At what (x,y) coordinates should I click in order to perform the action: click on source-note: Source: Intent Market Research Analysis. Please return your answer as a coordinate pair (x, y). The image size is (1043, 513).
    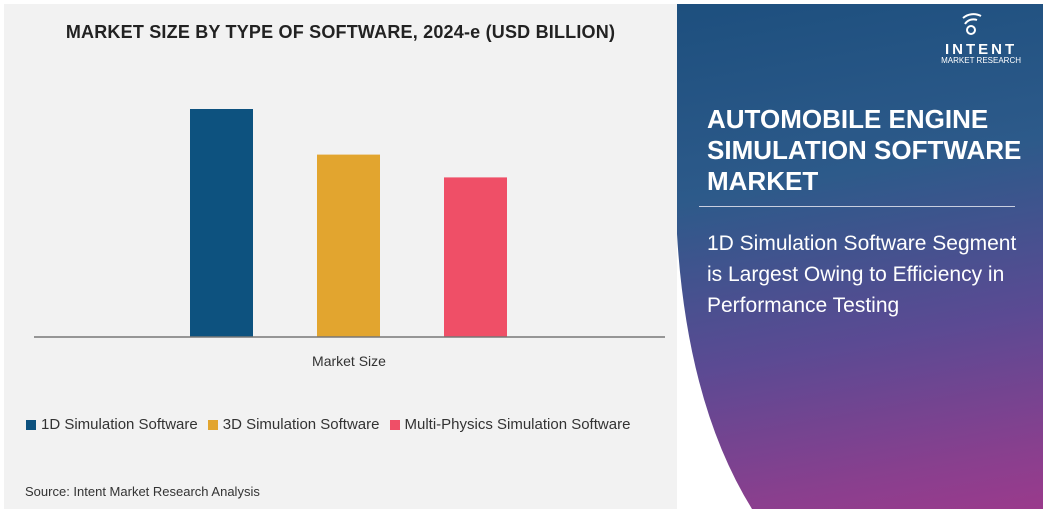
    Looking at the image, I should click on (142, 491).